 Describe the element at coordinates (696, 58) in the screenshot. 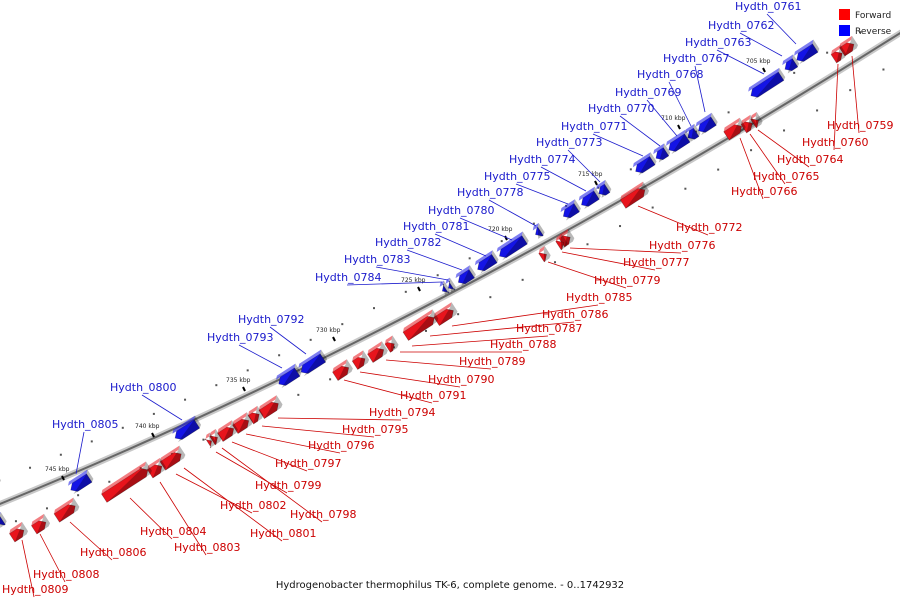

I see `gene-label-reverse: Hydth_0767` at that location.